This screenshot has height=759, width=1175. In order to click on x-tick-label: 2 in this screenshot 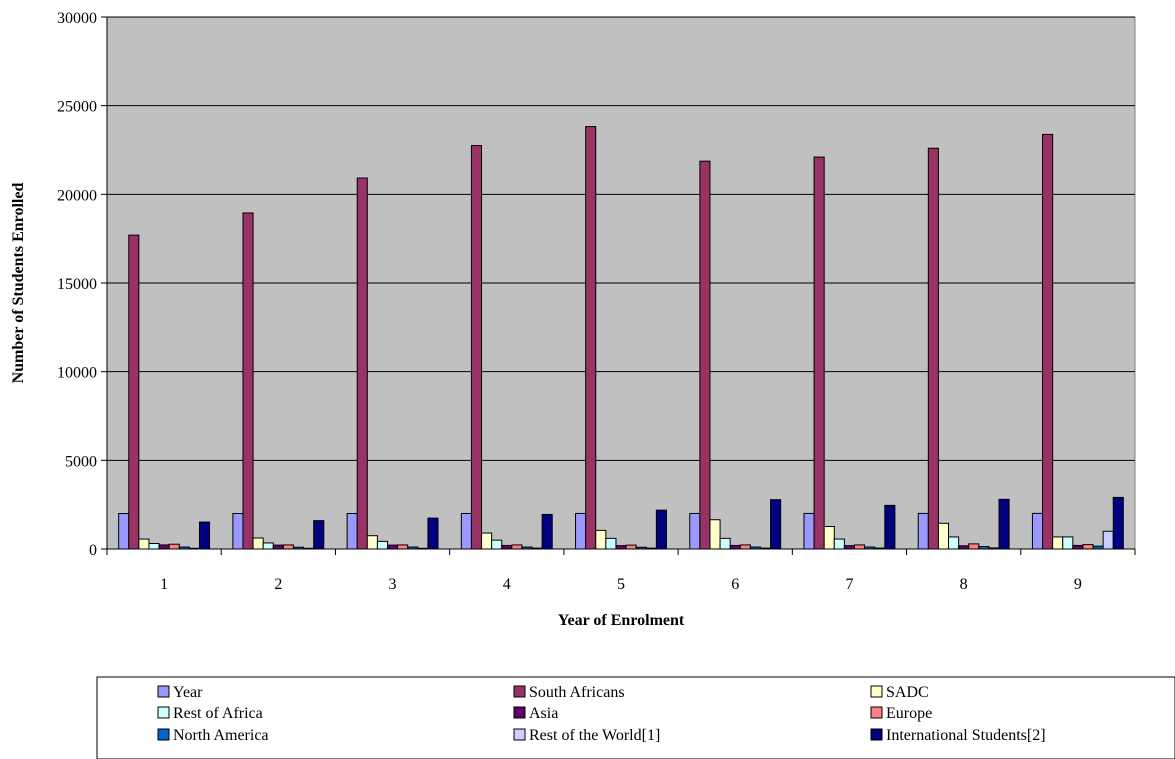, I will do `click(278, 584)`.